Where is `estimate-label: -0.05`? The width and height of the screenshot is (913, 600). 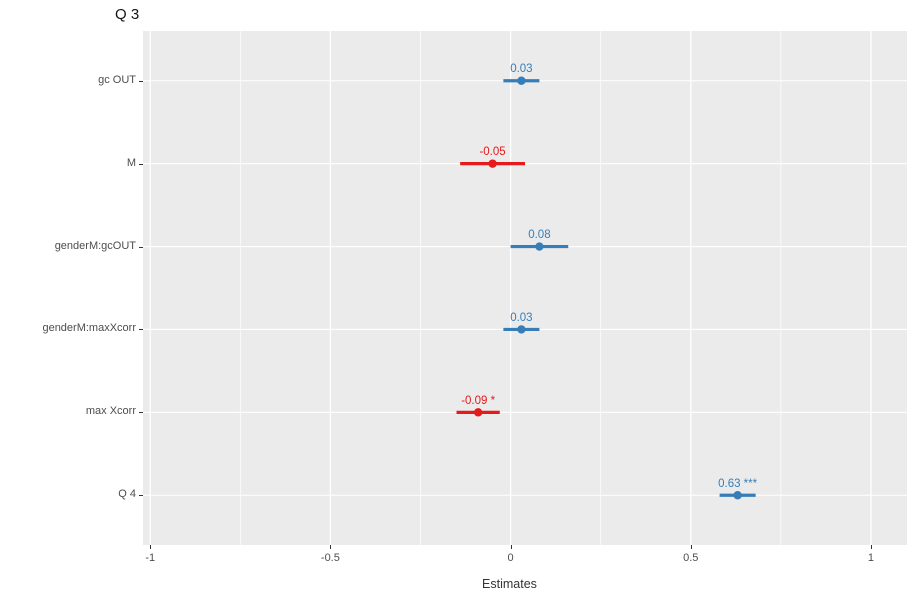
estimate-label: -0.05 is located at coordinates (492, 152).